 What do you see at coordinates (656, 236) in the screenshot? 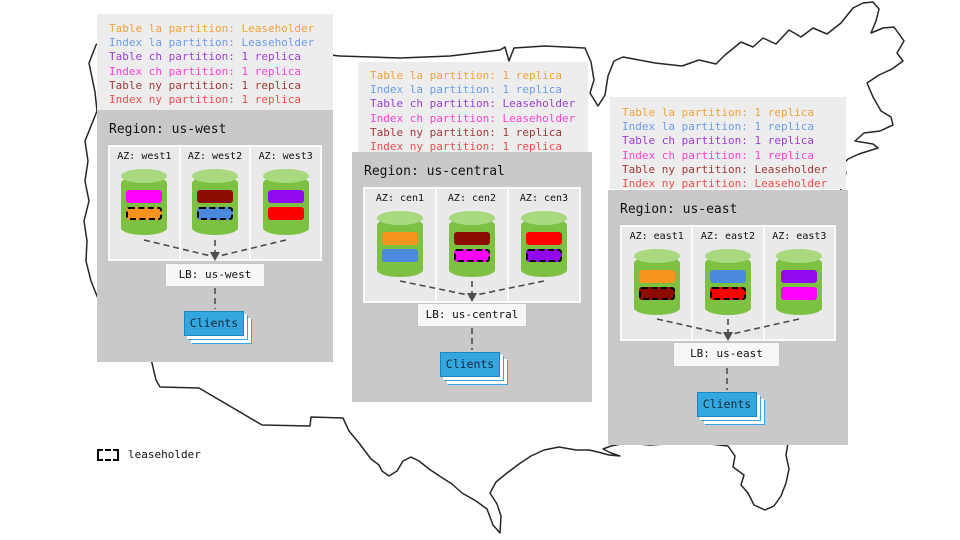
I see `az-label: AZ: east1` at bounding box center [656, 236].